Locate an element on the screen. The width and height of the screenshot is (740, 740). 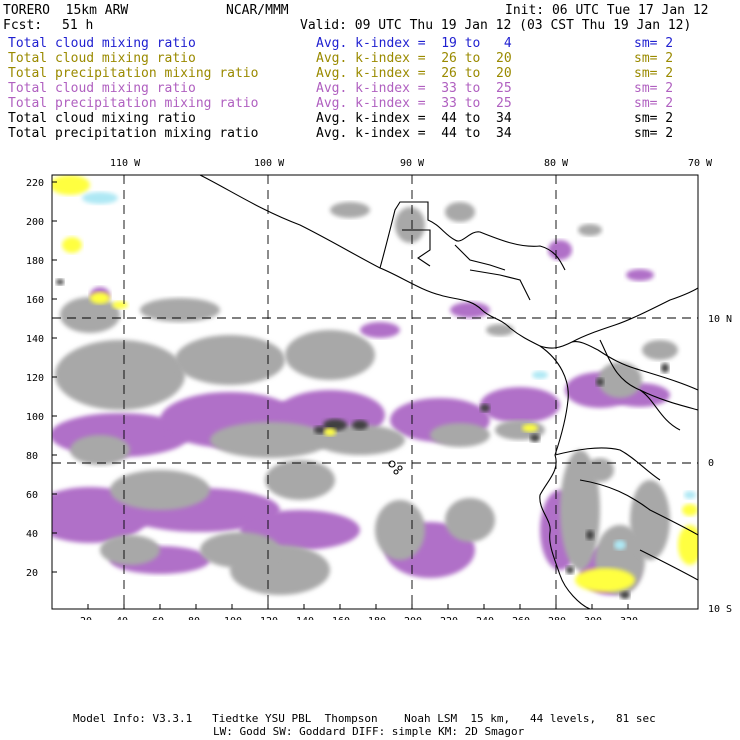
border-colombia-venezuela is located at coordinates (640, 385).